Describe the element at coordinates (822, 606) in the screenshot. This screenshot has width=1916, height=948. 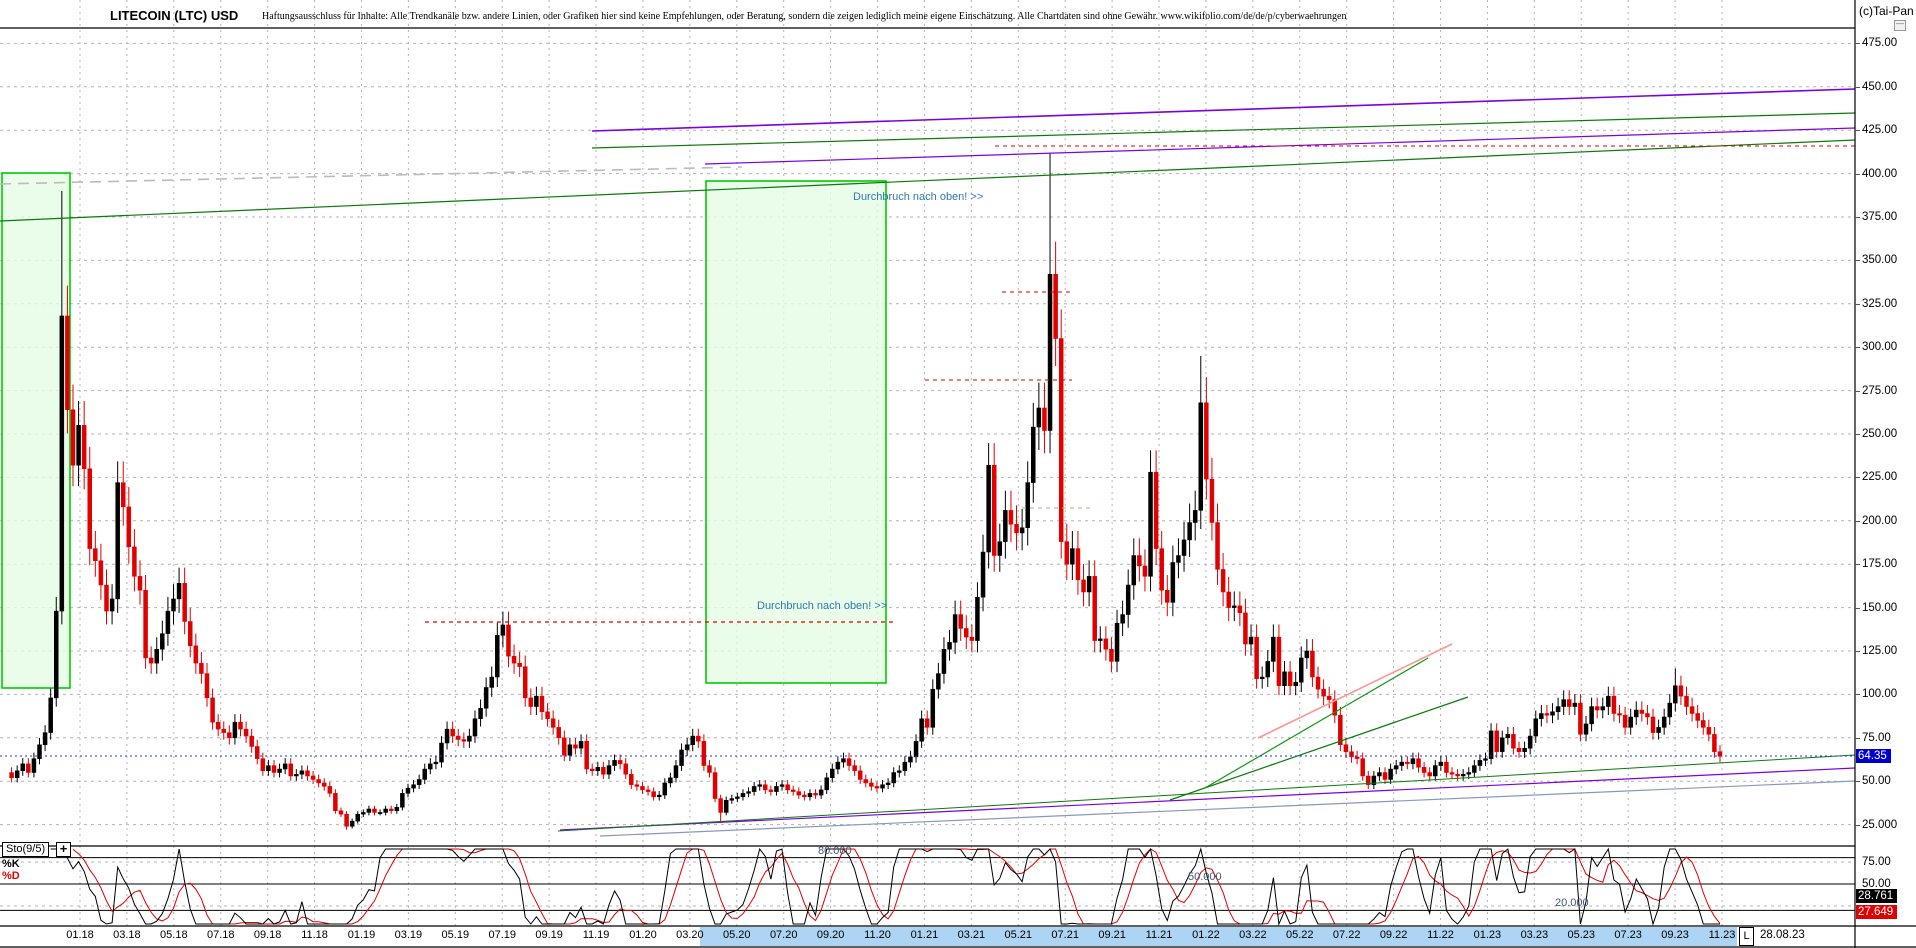
I see `annotation-breakout-2: Durchbruch nach oben! >>` at that location.